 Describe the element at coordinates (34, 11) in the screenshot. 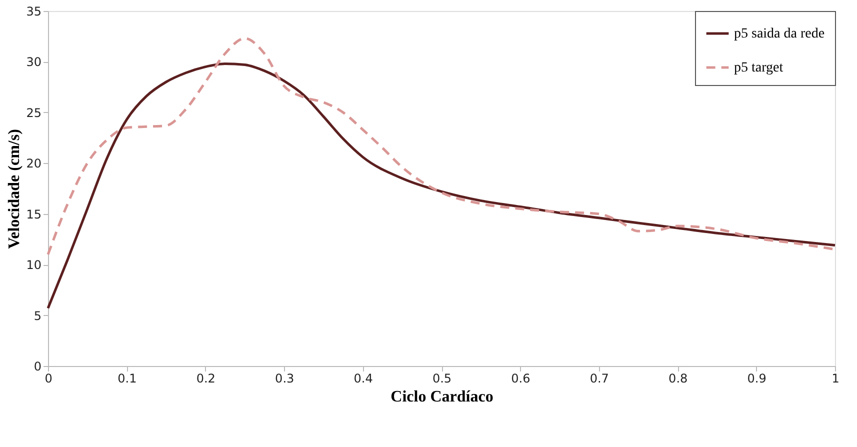

I see `y-tick-label: 35` at that location.